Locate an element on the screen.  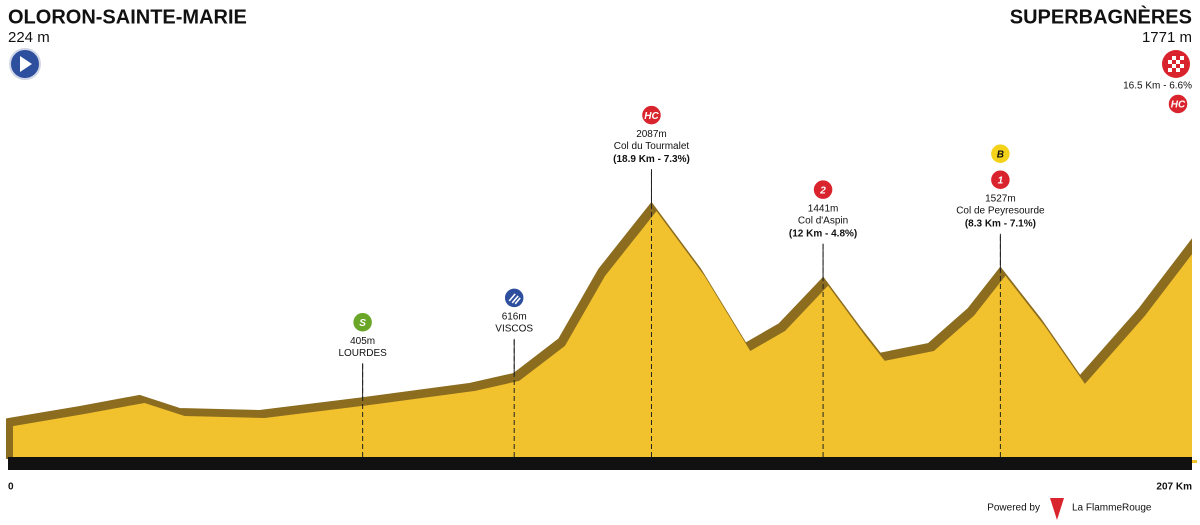
finish-flag-square is located at coordinates (1176, 64).